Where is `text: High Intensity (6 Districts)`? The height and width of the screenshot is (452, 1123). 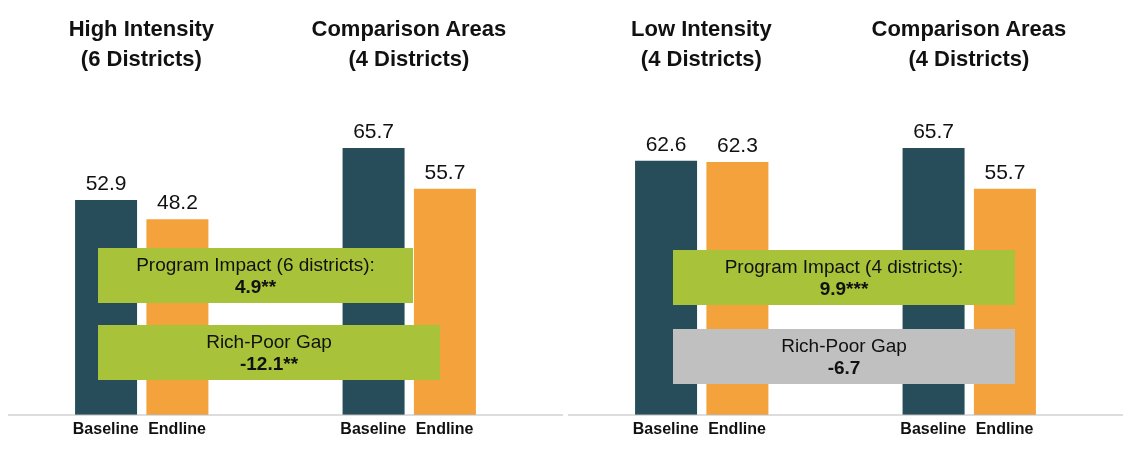 text: High Intensity (6 Districts) is located at coordinates (141, 44).